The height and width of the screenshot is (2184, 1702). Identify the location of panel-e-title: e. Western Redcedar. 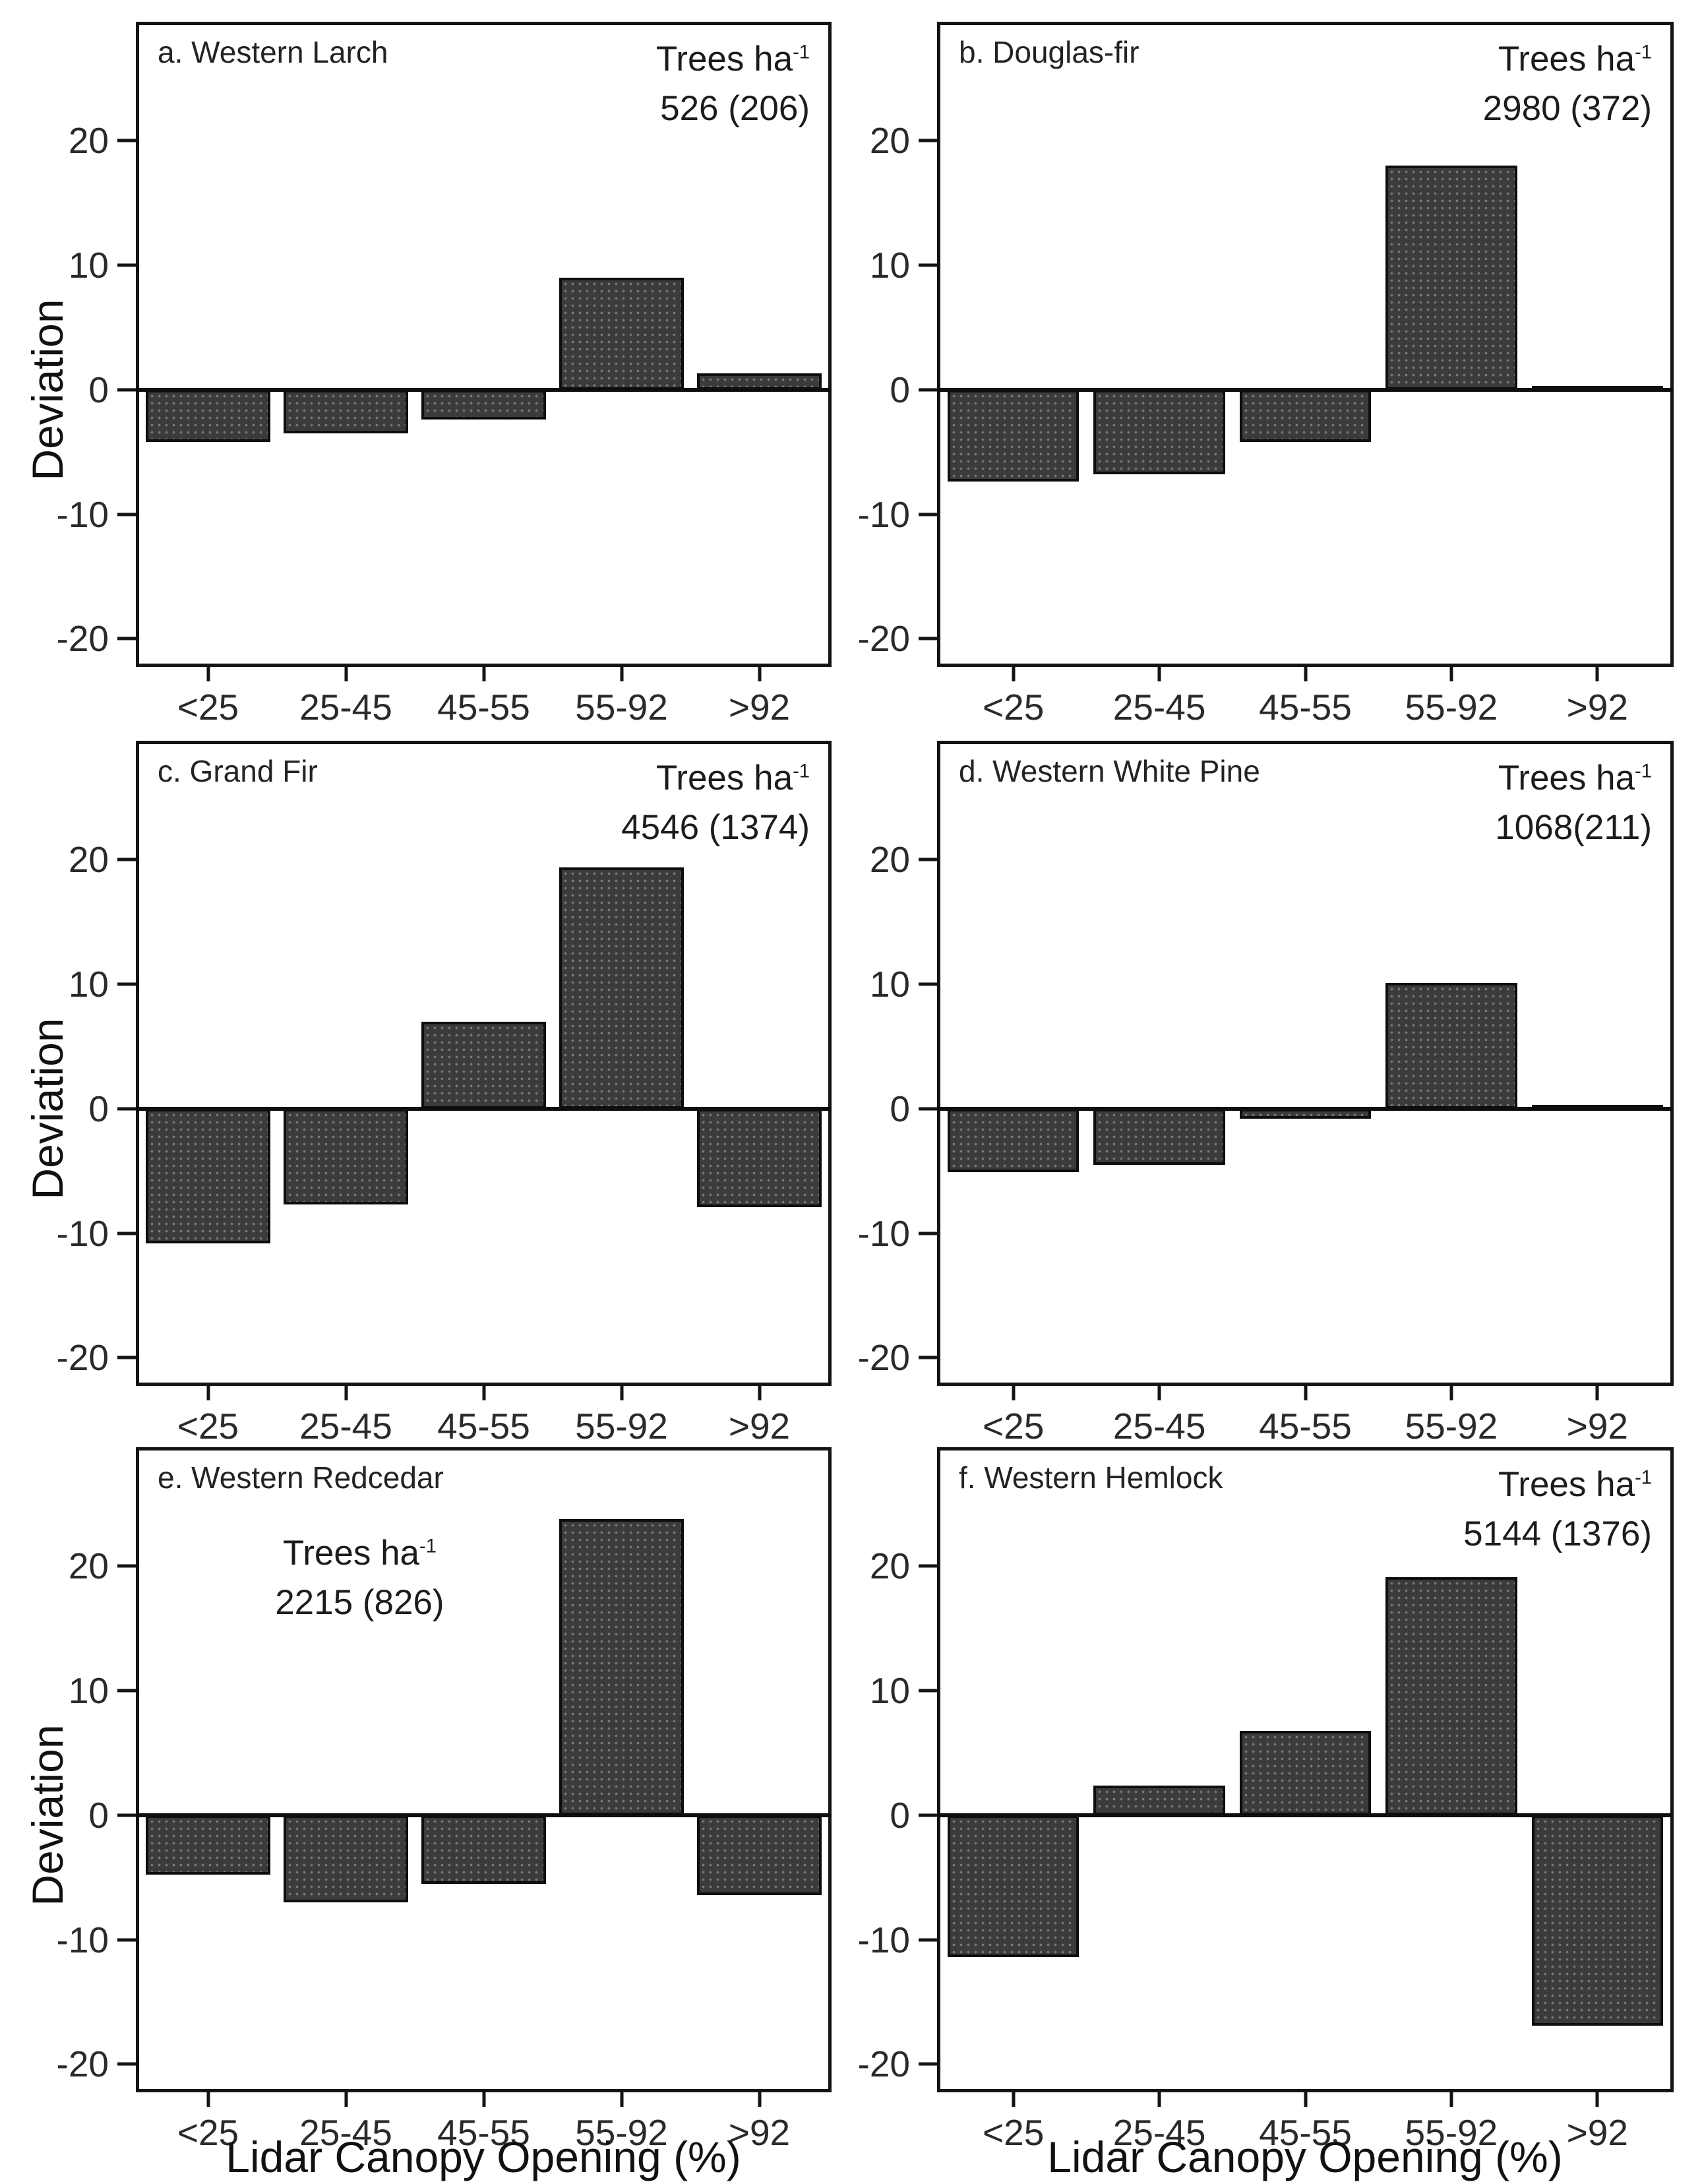
(301, 1478).